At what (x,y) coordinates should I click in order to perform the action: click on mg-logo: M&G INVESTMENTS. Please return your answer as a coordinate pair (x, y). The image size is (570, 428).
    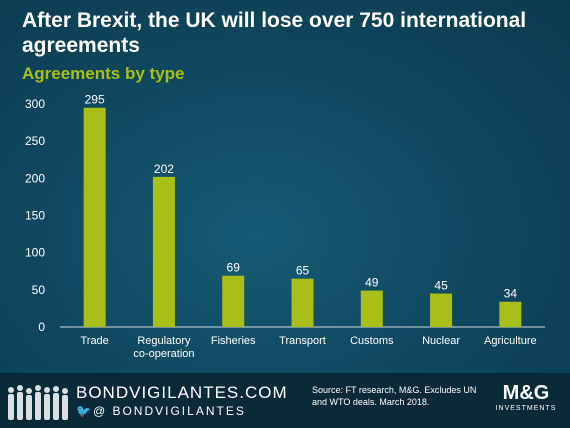
    Looking at the image, I should click on (526, 401).